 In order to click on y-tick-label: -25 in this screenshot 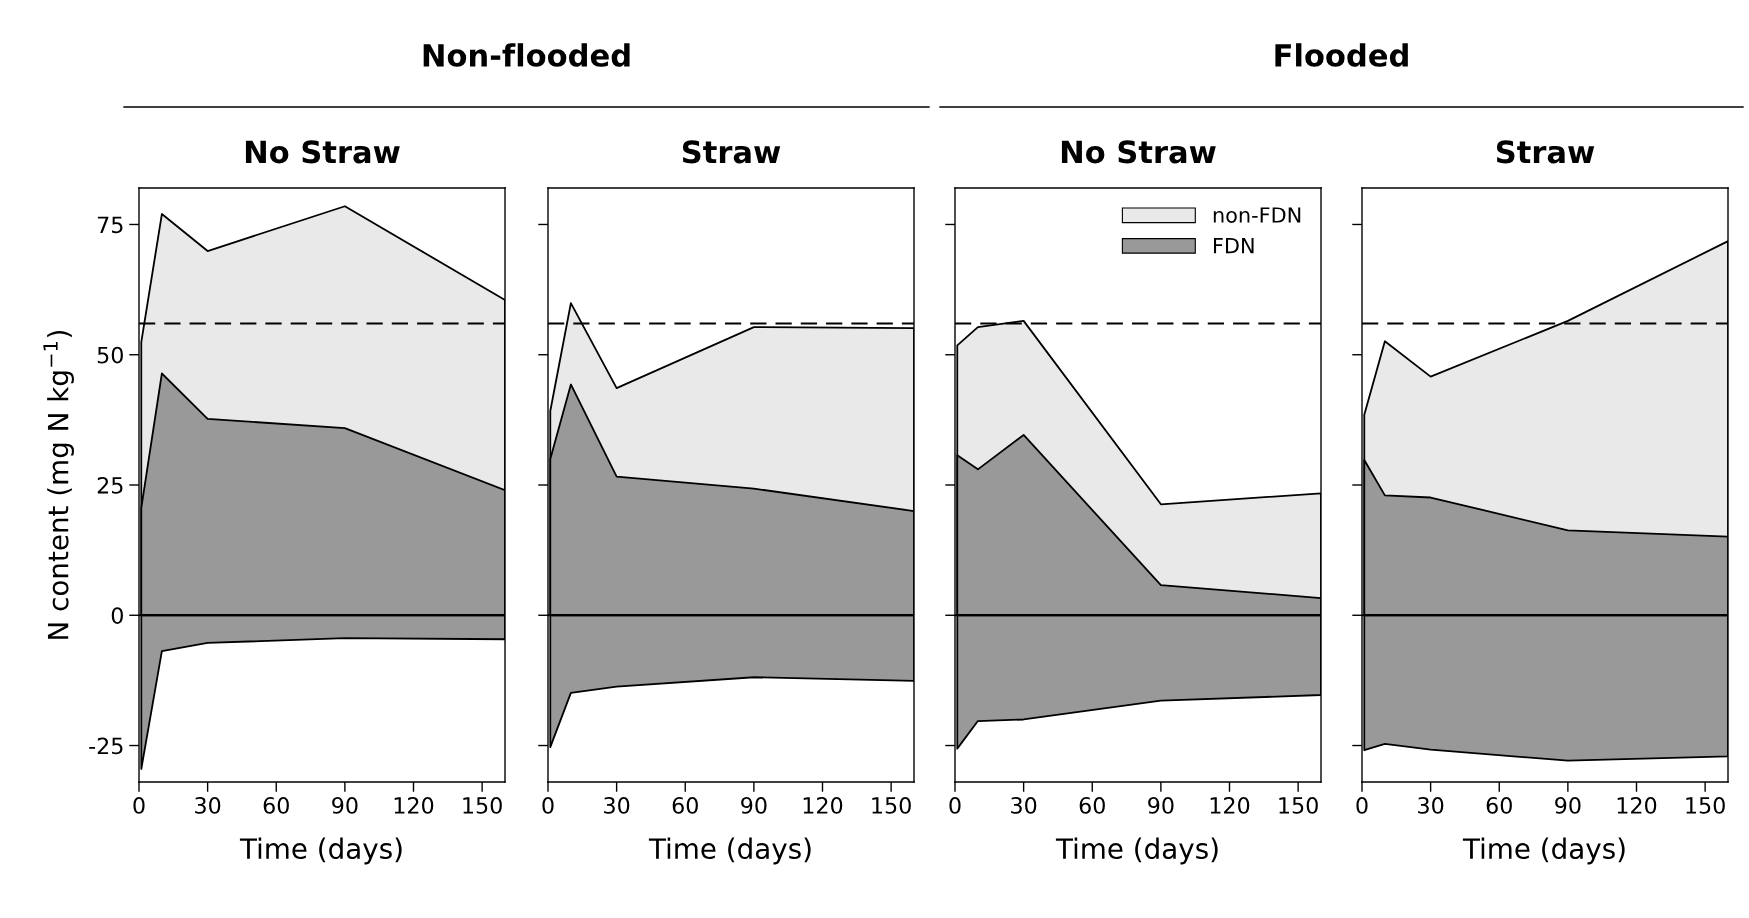, I will do `click(106, 746)`.